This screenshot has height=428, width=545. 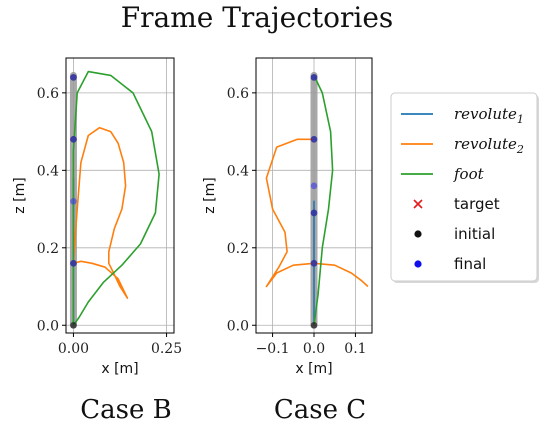 I want to click on legend: revolute1 revolute2 foot target initial final, so click(x=464, y=187).